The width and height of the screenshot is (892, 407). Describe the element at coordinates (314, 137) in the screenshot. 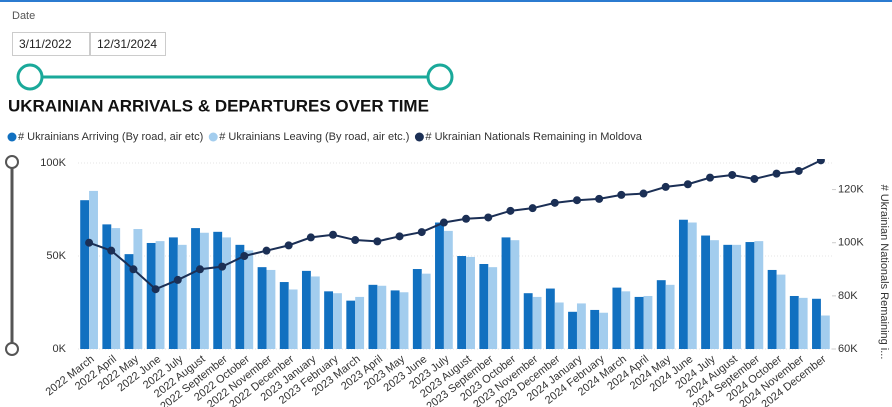

I see `legend-label: # Ukrainians Leaving (By road, air etc.)` at that location.